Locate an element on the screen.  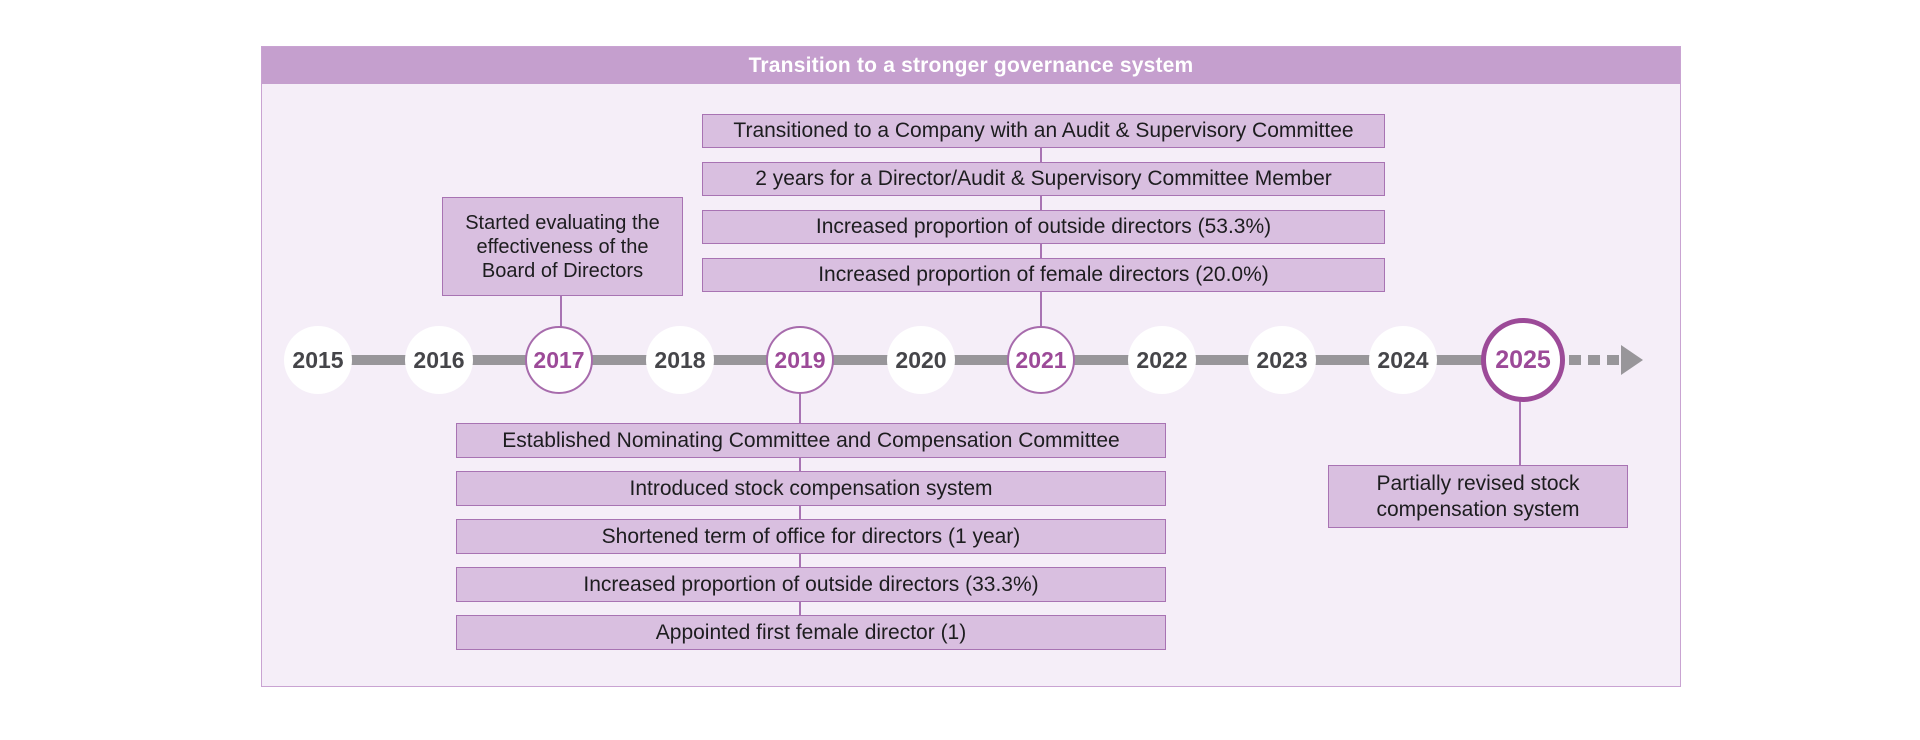
year-label: 2025 is located at coordinates (1523, 359).